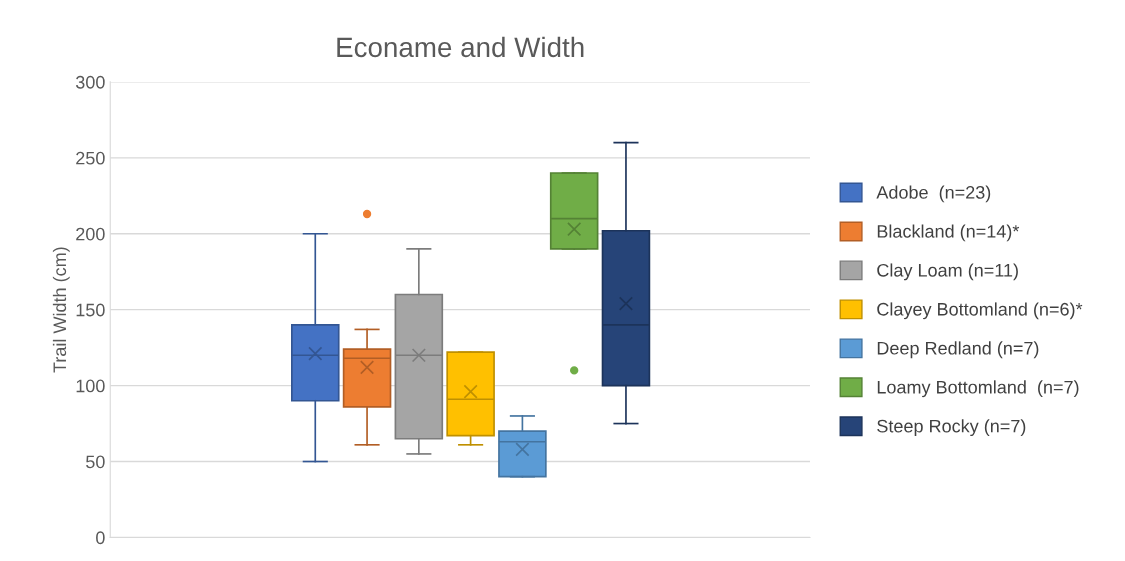  What do you see at coordinates (100, 538) in the screenshot?
I see `y-tick-label: 0` at bounding box center [100, 538].